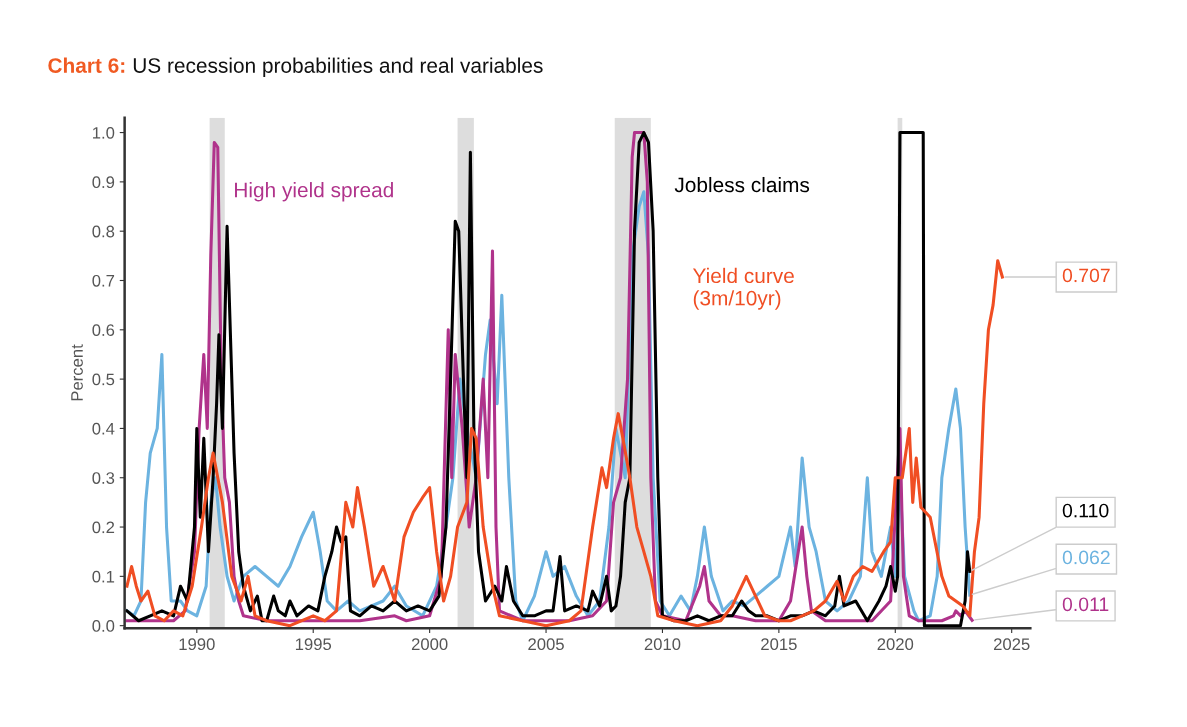 The width and height of the screenshot is (1187, 727). What do you see at coordinates (1086, 557) in the screenshot?
I see `annotation: 0.062` at bounding box center [1086, 557].